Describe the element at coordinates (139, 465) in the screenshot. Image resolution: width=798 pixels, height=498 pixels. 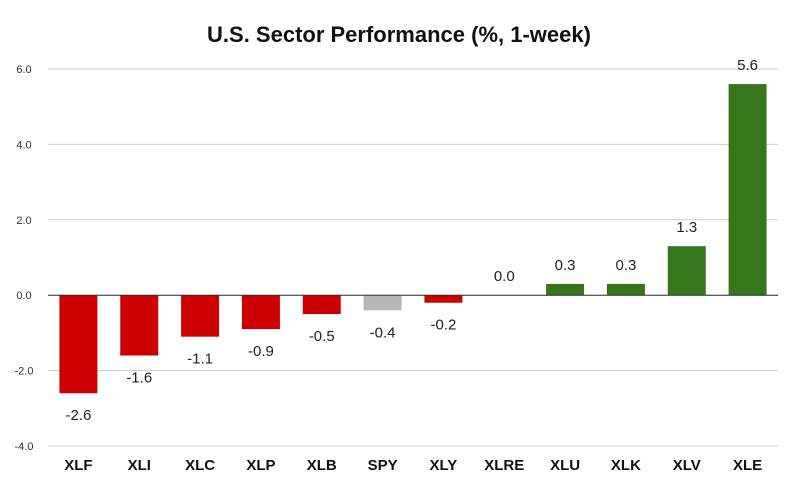
I see `x-tick-label-xli: XLI` at that location.